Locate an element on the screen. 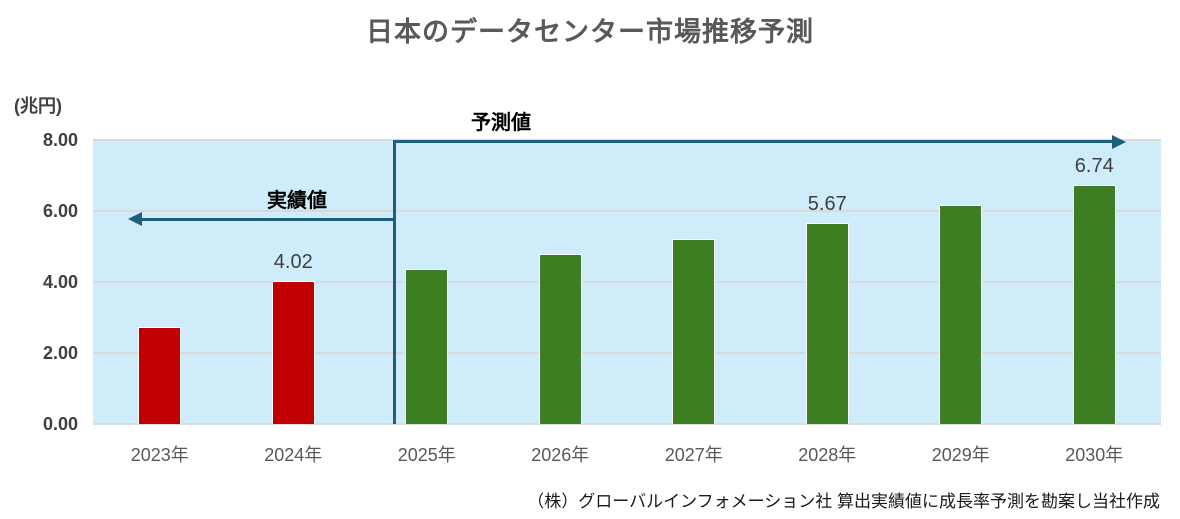 The image size is (1180, 519). y-axis-tick-label: 8.00 is located at coordinates (60, 140).